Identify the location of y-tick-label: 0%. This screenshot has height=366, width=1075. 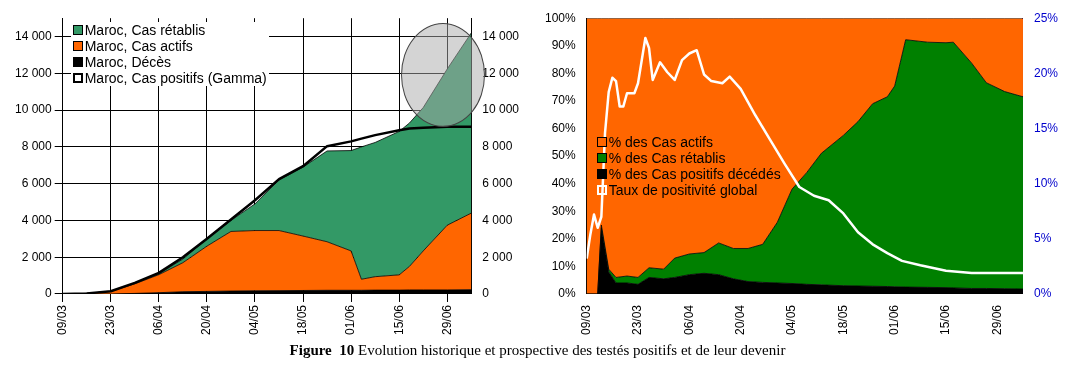
(567, 293).